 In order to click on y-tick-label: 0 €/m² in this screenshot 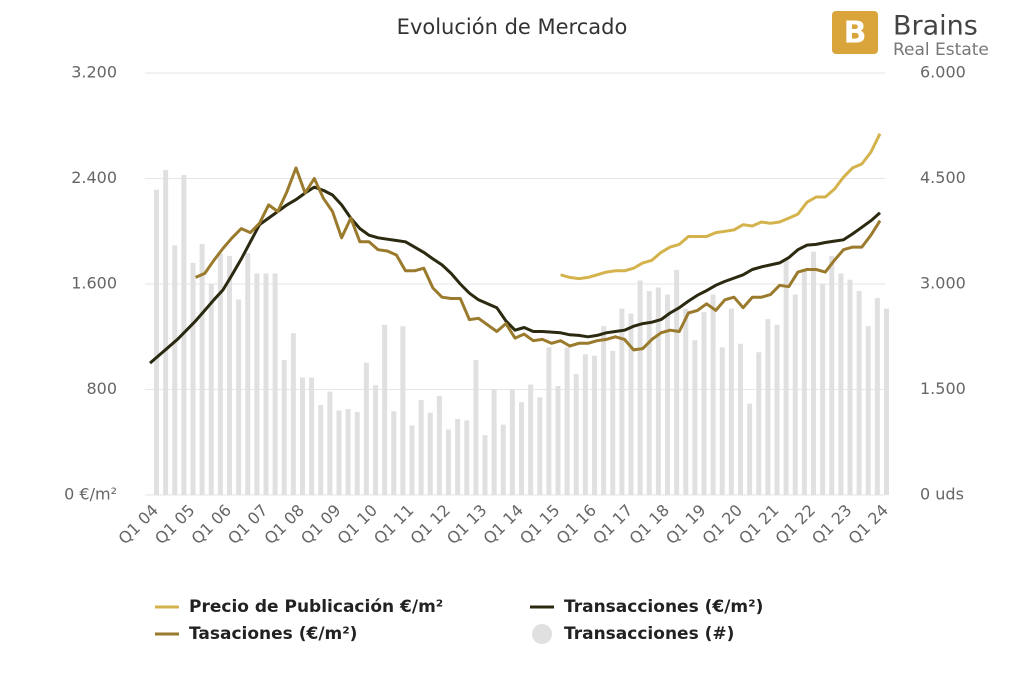, I will do `click(90, 494)`.